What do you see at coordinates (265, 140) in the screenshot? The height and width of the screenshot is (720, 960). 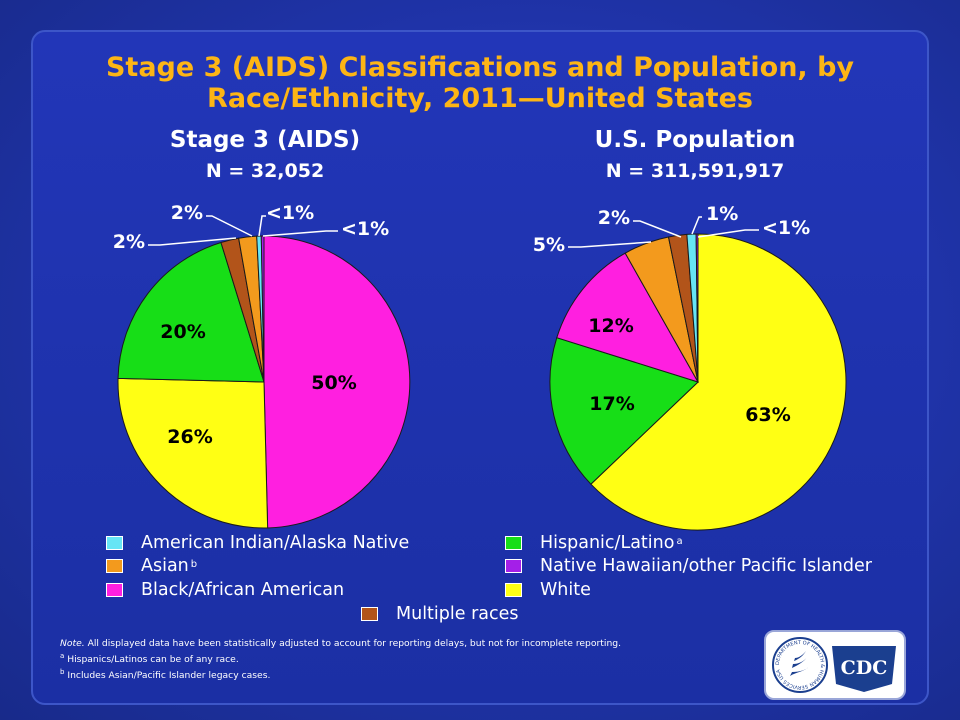 I see `left-chart-title: Stage 3 (AIDS)` at bounding box center [265, 140].